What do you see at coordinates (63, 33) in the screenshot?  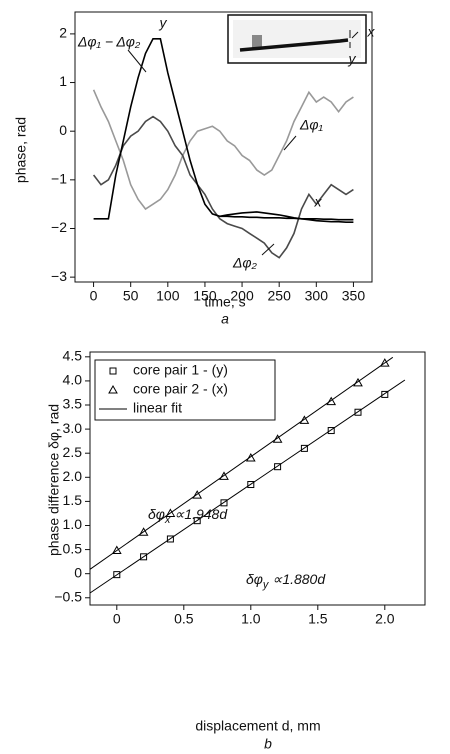 I see `y-tick-label: 2` at bounding box center [63, 33].